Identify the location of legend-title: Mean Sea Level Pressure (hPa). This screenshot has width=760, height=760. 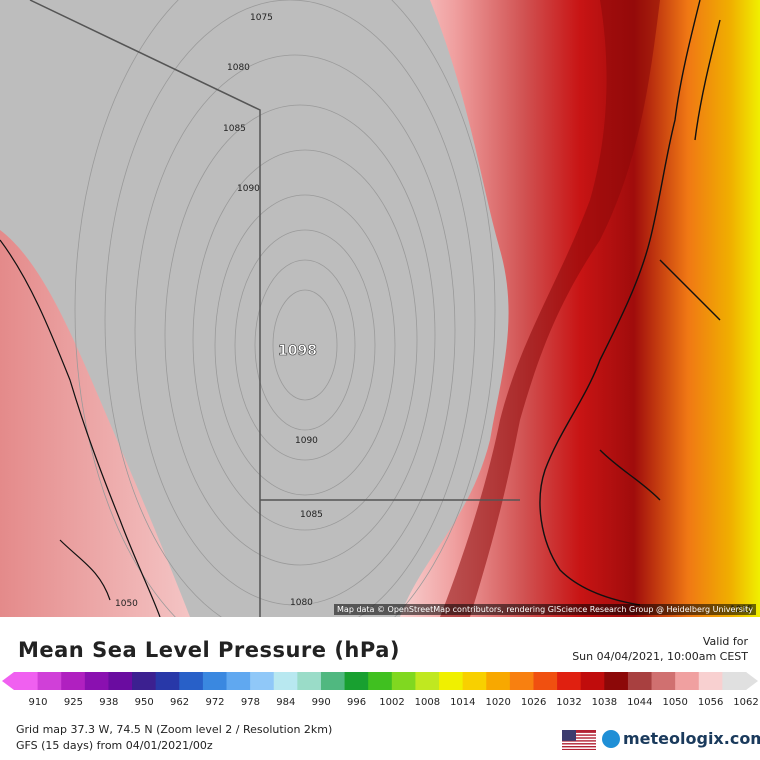
(209, 650).